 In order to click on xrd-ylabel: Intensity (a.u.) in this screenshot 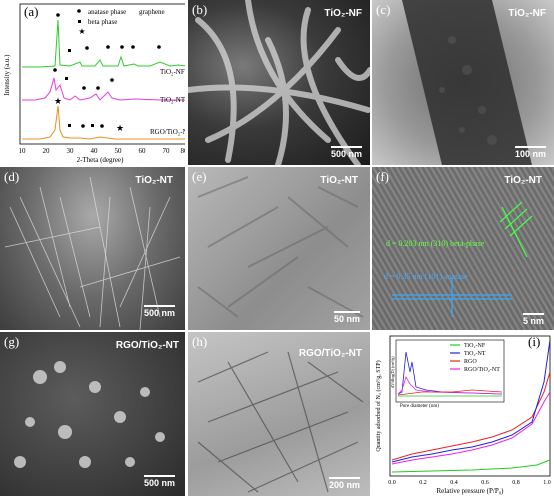, I will do `click(7, 75)`.